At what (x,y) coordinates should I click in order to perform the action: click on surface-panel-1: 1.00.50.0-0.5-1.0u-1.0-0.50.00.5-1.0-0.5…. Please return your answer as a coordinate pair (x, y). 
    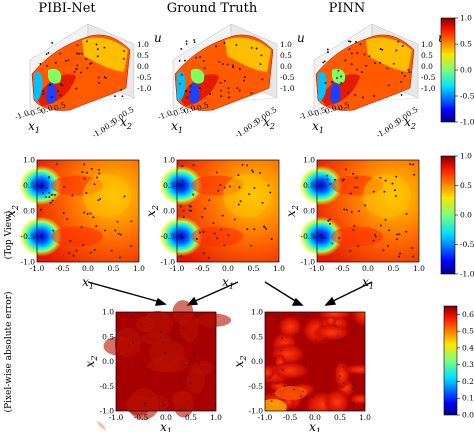
    Looking at the image, I should click on (231, 81).